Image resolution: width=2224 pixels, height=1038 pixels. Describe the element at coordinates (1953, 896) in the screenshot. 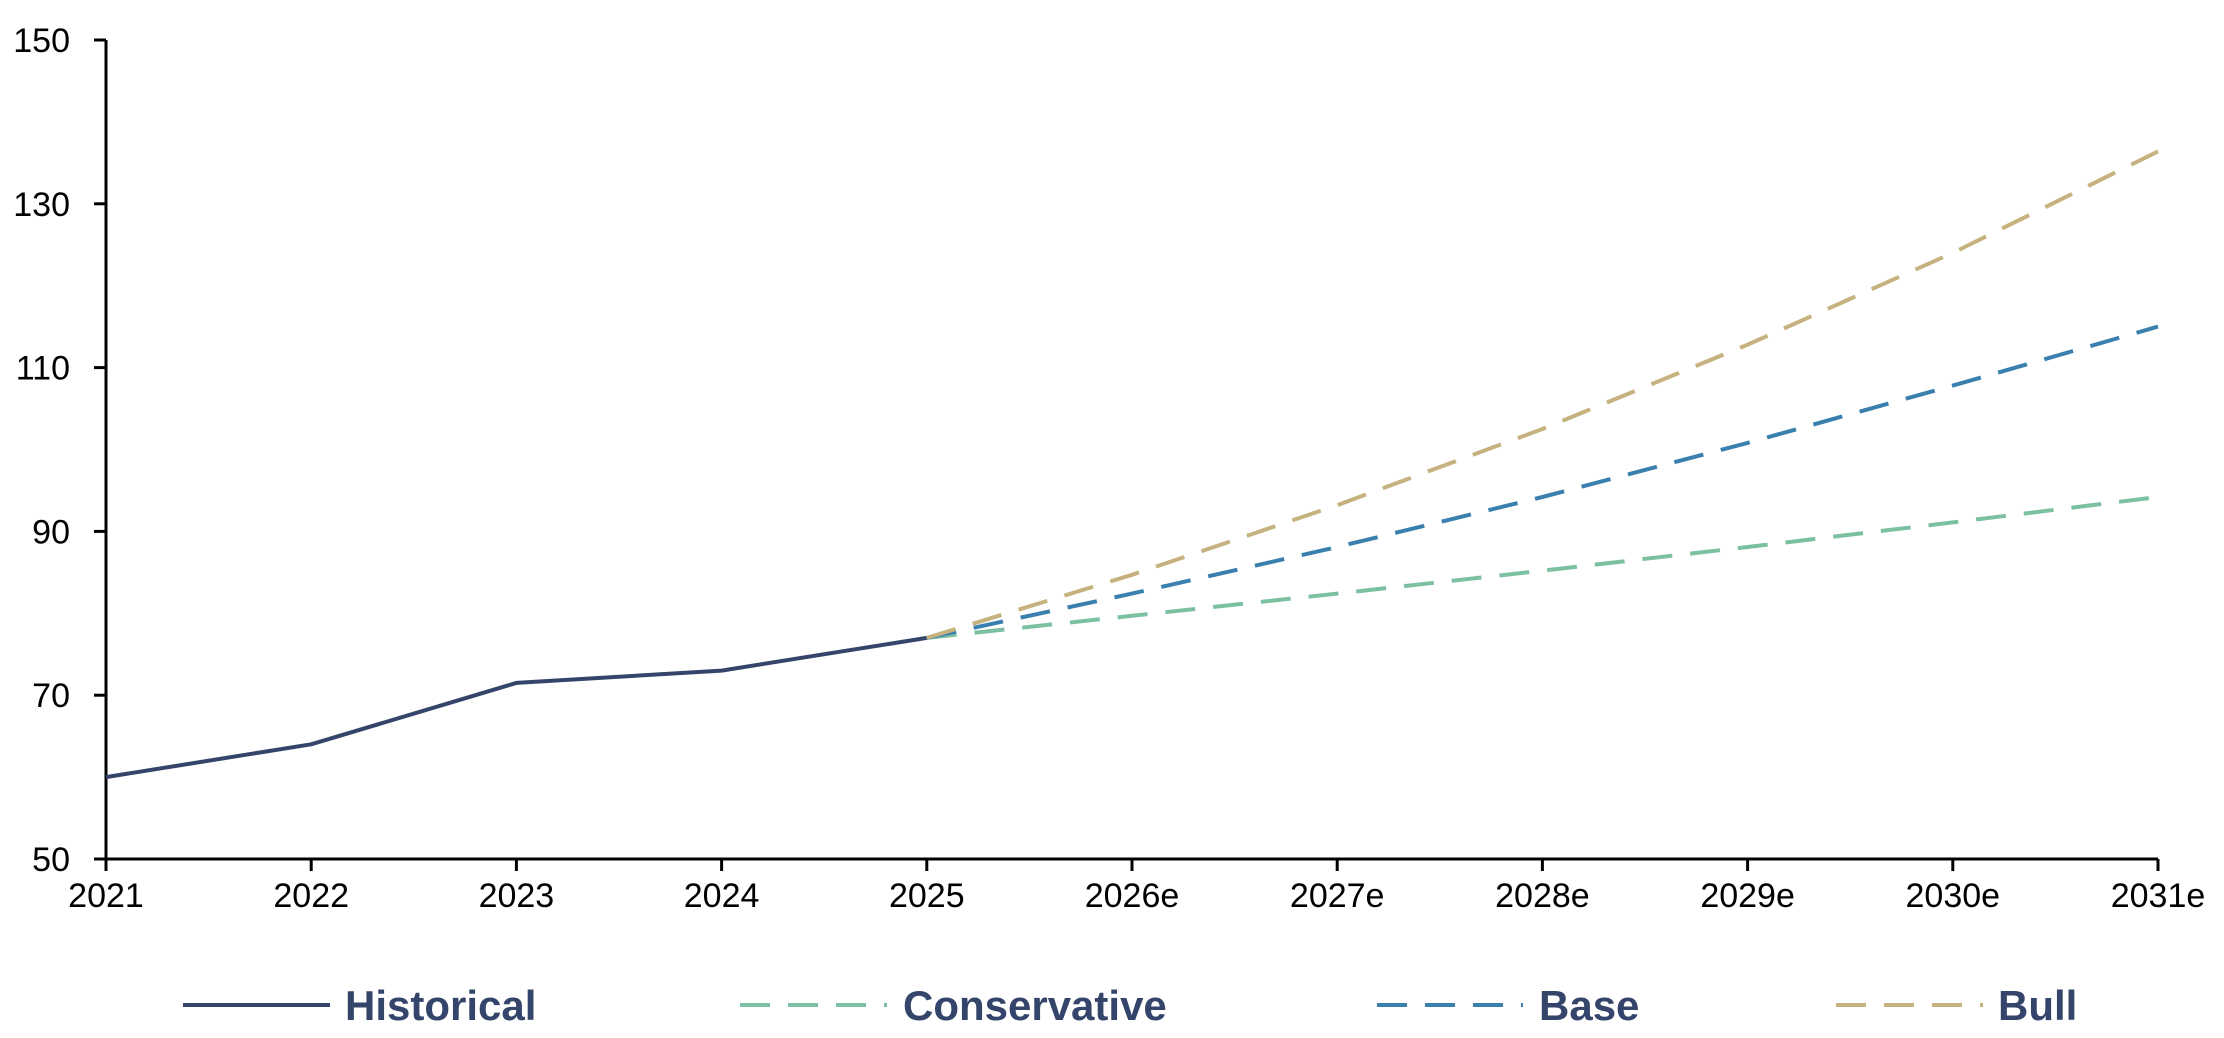

I see `x-tick-label: 2030e` at that location.